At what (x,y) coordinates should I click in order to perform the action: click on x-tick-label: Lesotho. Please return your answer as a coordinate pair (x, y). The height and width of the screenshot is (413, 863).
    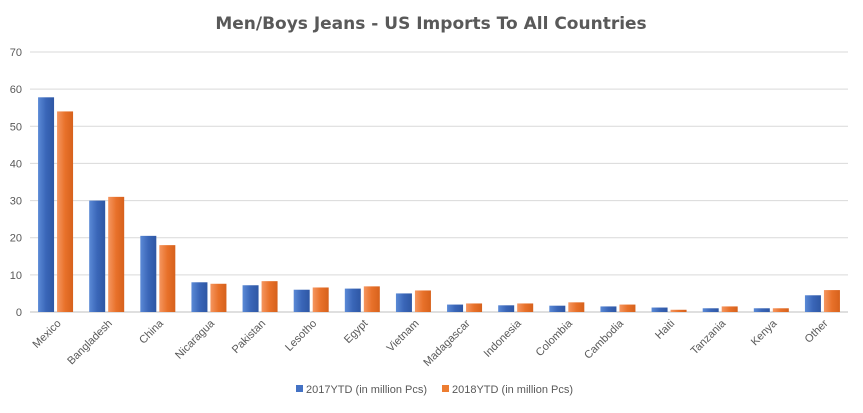
    Looking at the image, I should click on (301, 336).